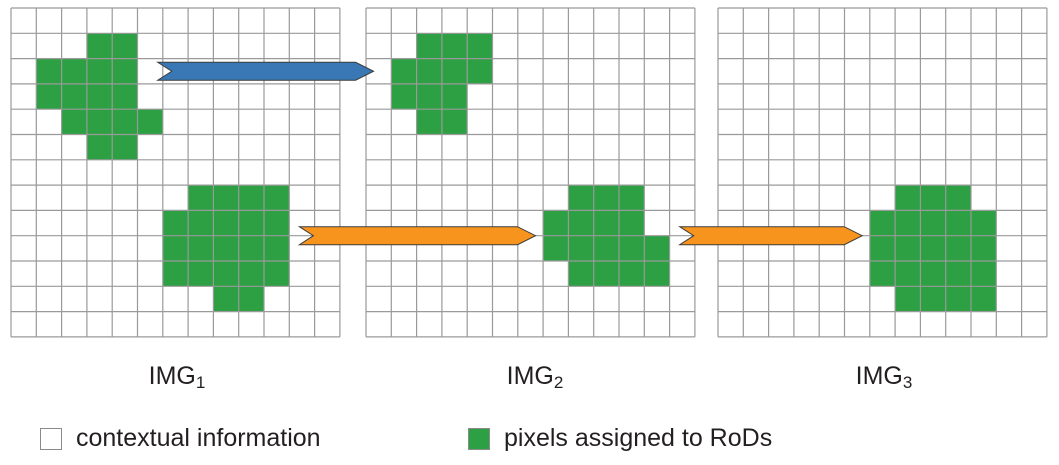 Image resolution: width=1059 pixels, height=465 pixels. What do you see at coordinates (884, 377) in the screenshot?
I see `img3-label: IMG3` at bounding box center [884, 377].